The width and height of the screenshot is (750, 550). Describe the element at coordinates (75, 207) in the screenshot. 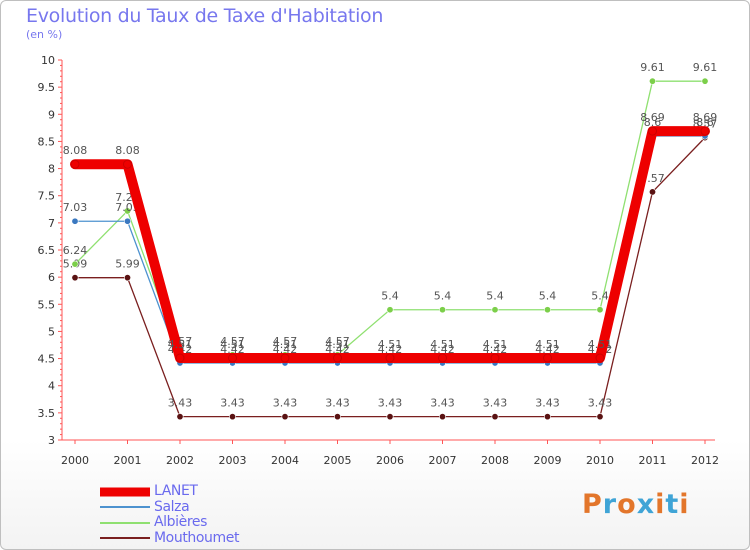

I see `data-label: 7.03` at that location.